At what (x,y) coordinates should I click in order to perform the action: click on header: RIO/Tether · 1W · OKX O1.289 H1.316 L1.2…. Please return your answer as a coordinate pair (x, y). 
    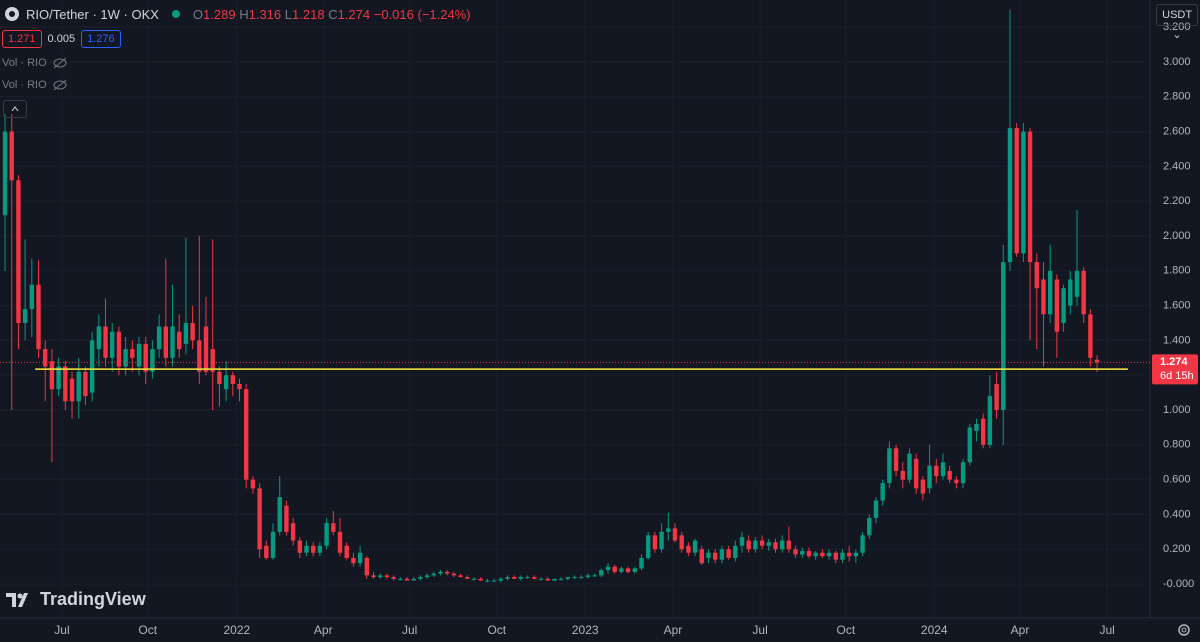
    Looking at the image, I should click on (237, 14).